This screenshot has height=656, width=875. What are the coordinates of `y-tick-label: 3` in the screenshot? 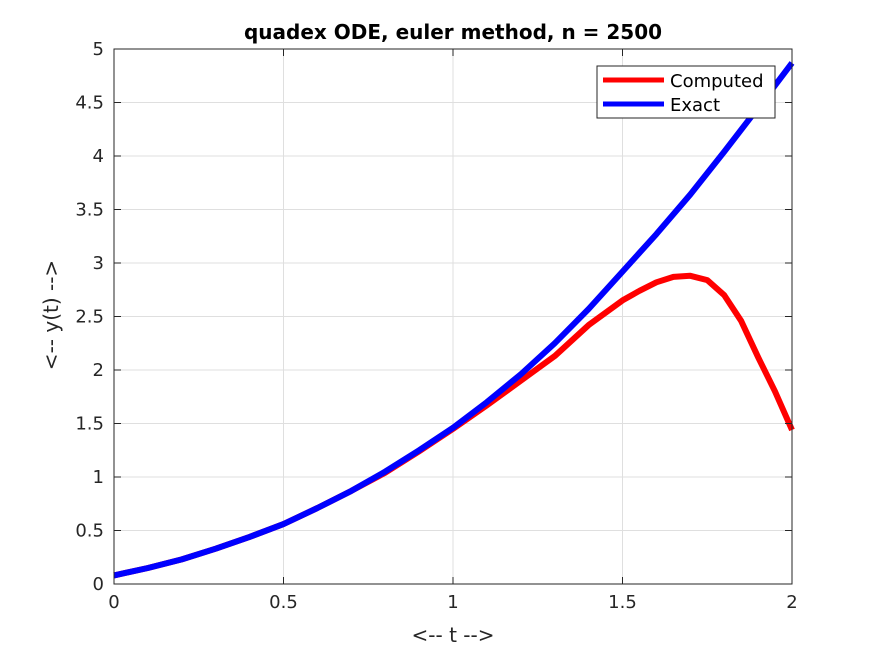 It's located at (98, 263).